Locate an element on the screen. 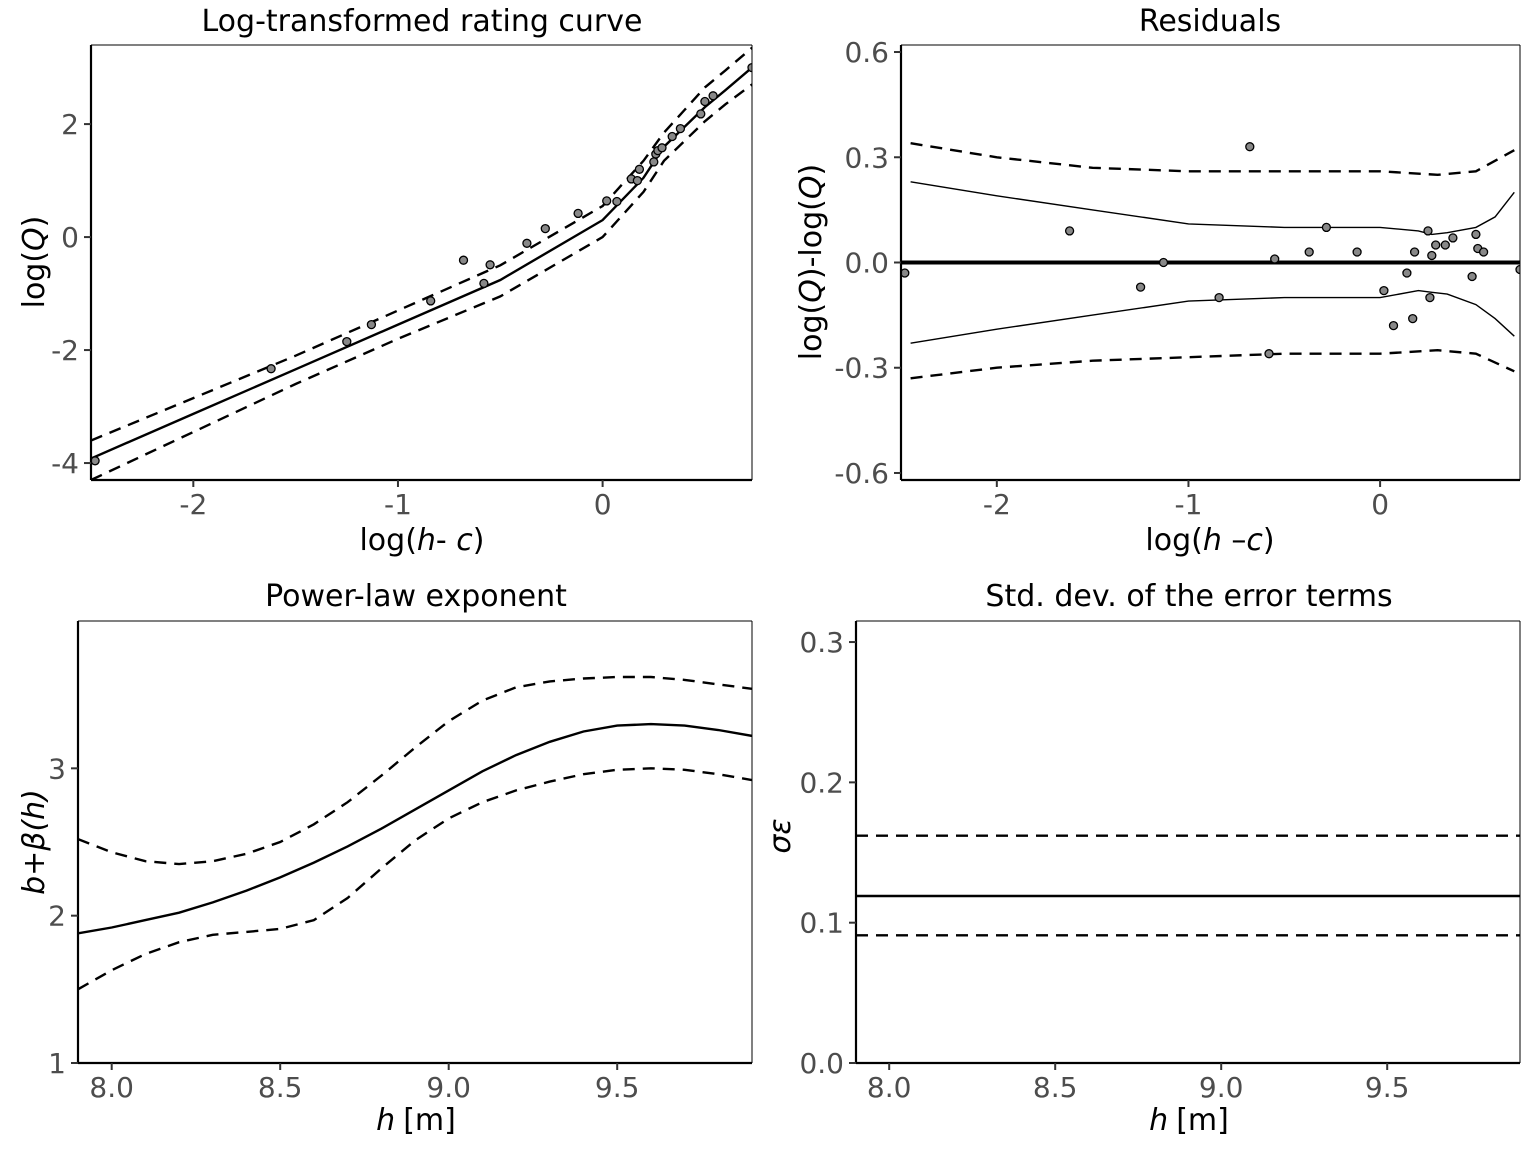  y-tick-label: 0.0 is located at coordinates (821, 1063).